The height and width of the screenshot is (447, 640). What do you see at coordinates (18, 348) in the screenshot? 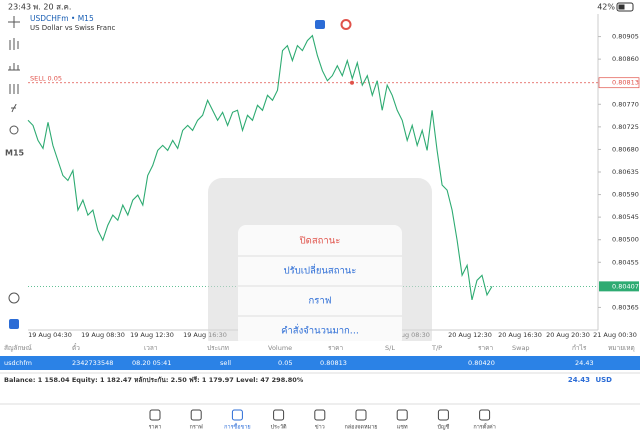
I see `column-header: สัญลักษณ์` at bounding box center [18, 348].